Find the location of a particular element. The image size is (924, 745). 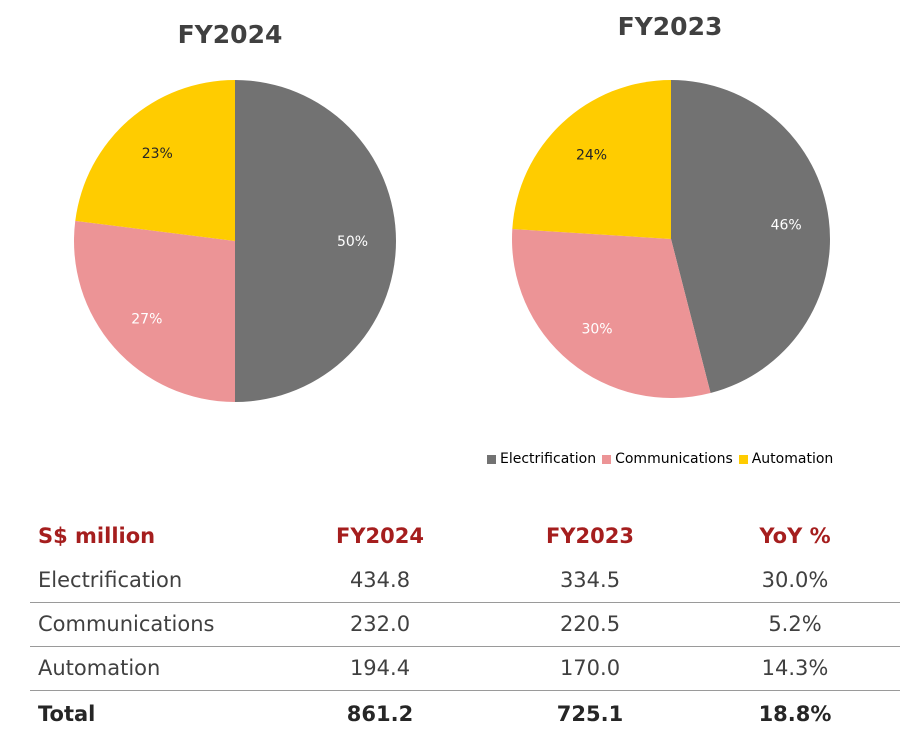

legend-item-communications: Communications is located at coordinates (667, 459).